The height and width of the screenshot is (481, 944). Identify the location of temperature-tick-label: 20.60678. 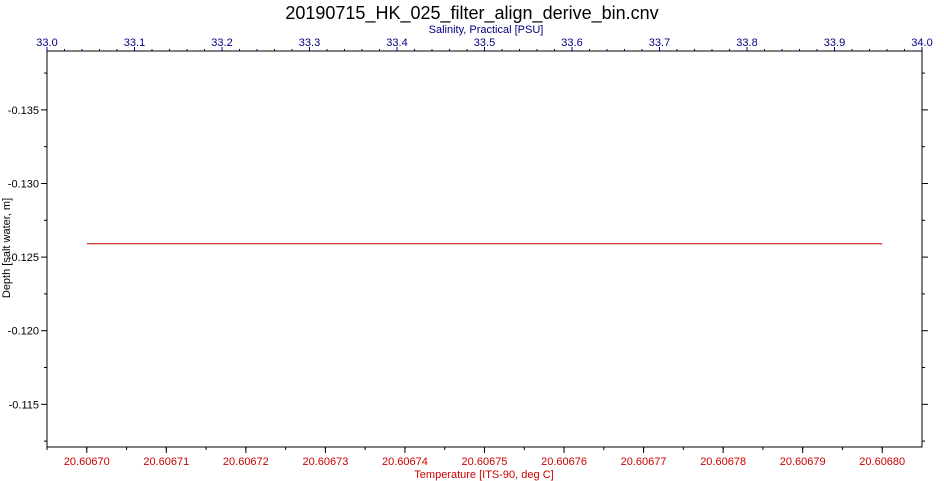
(723, 462).